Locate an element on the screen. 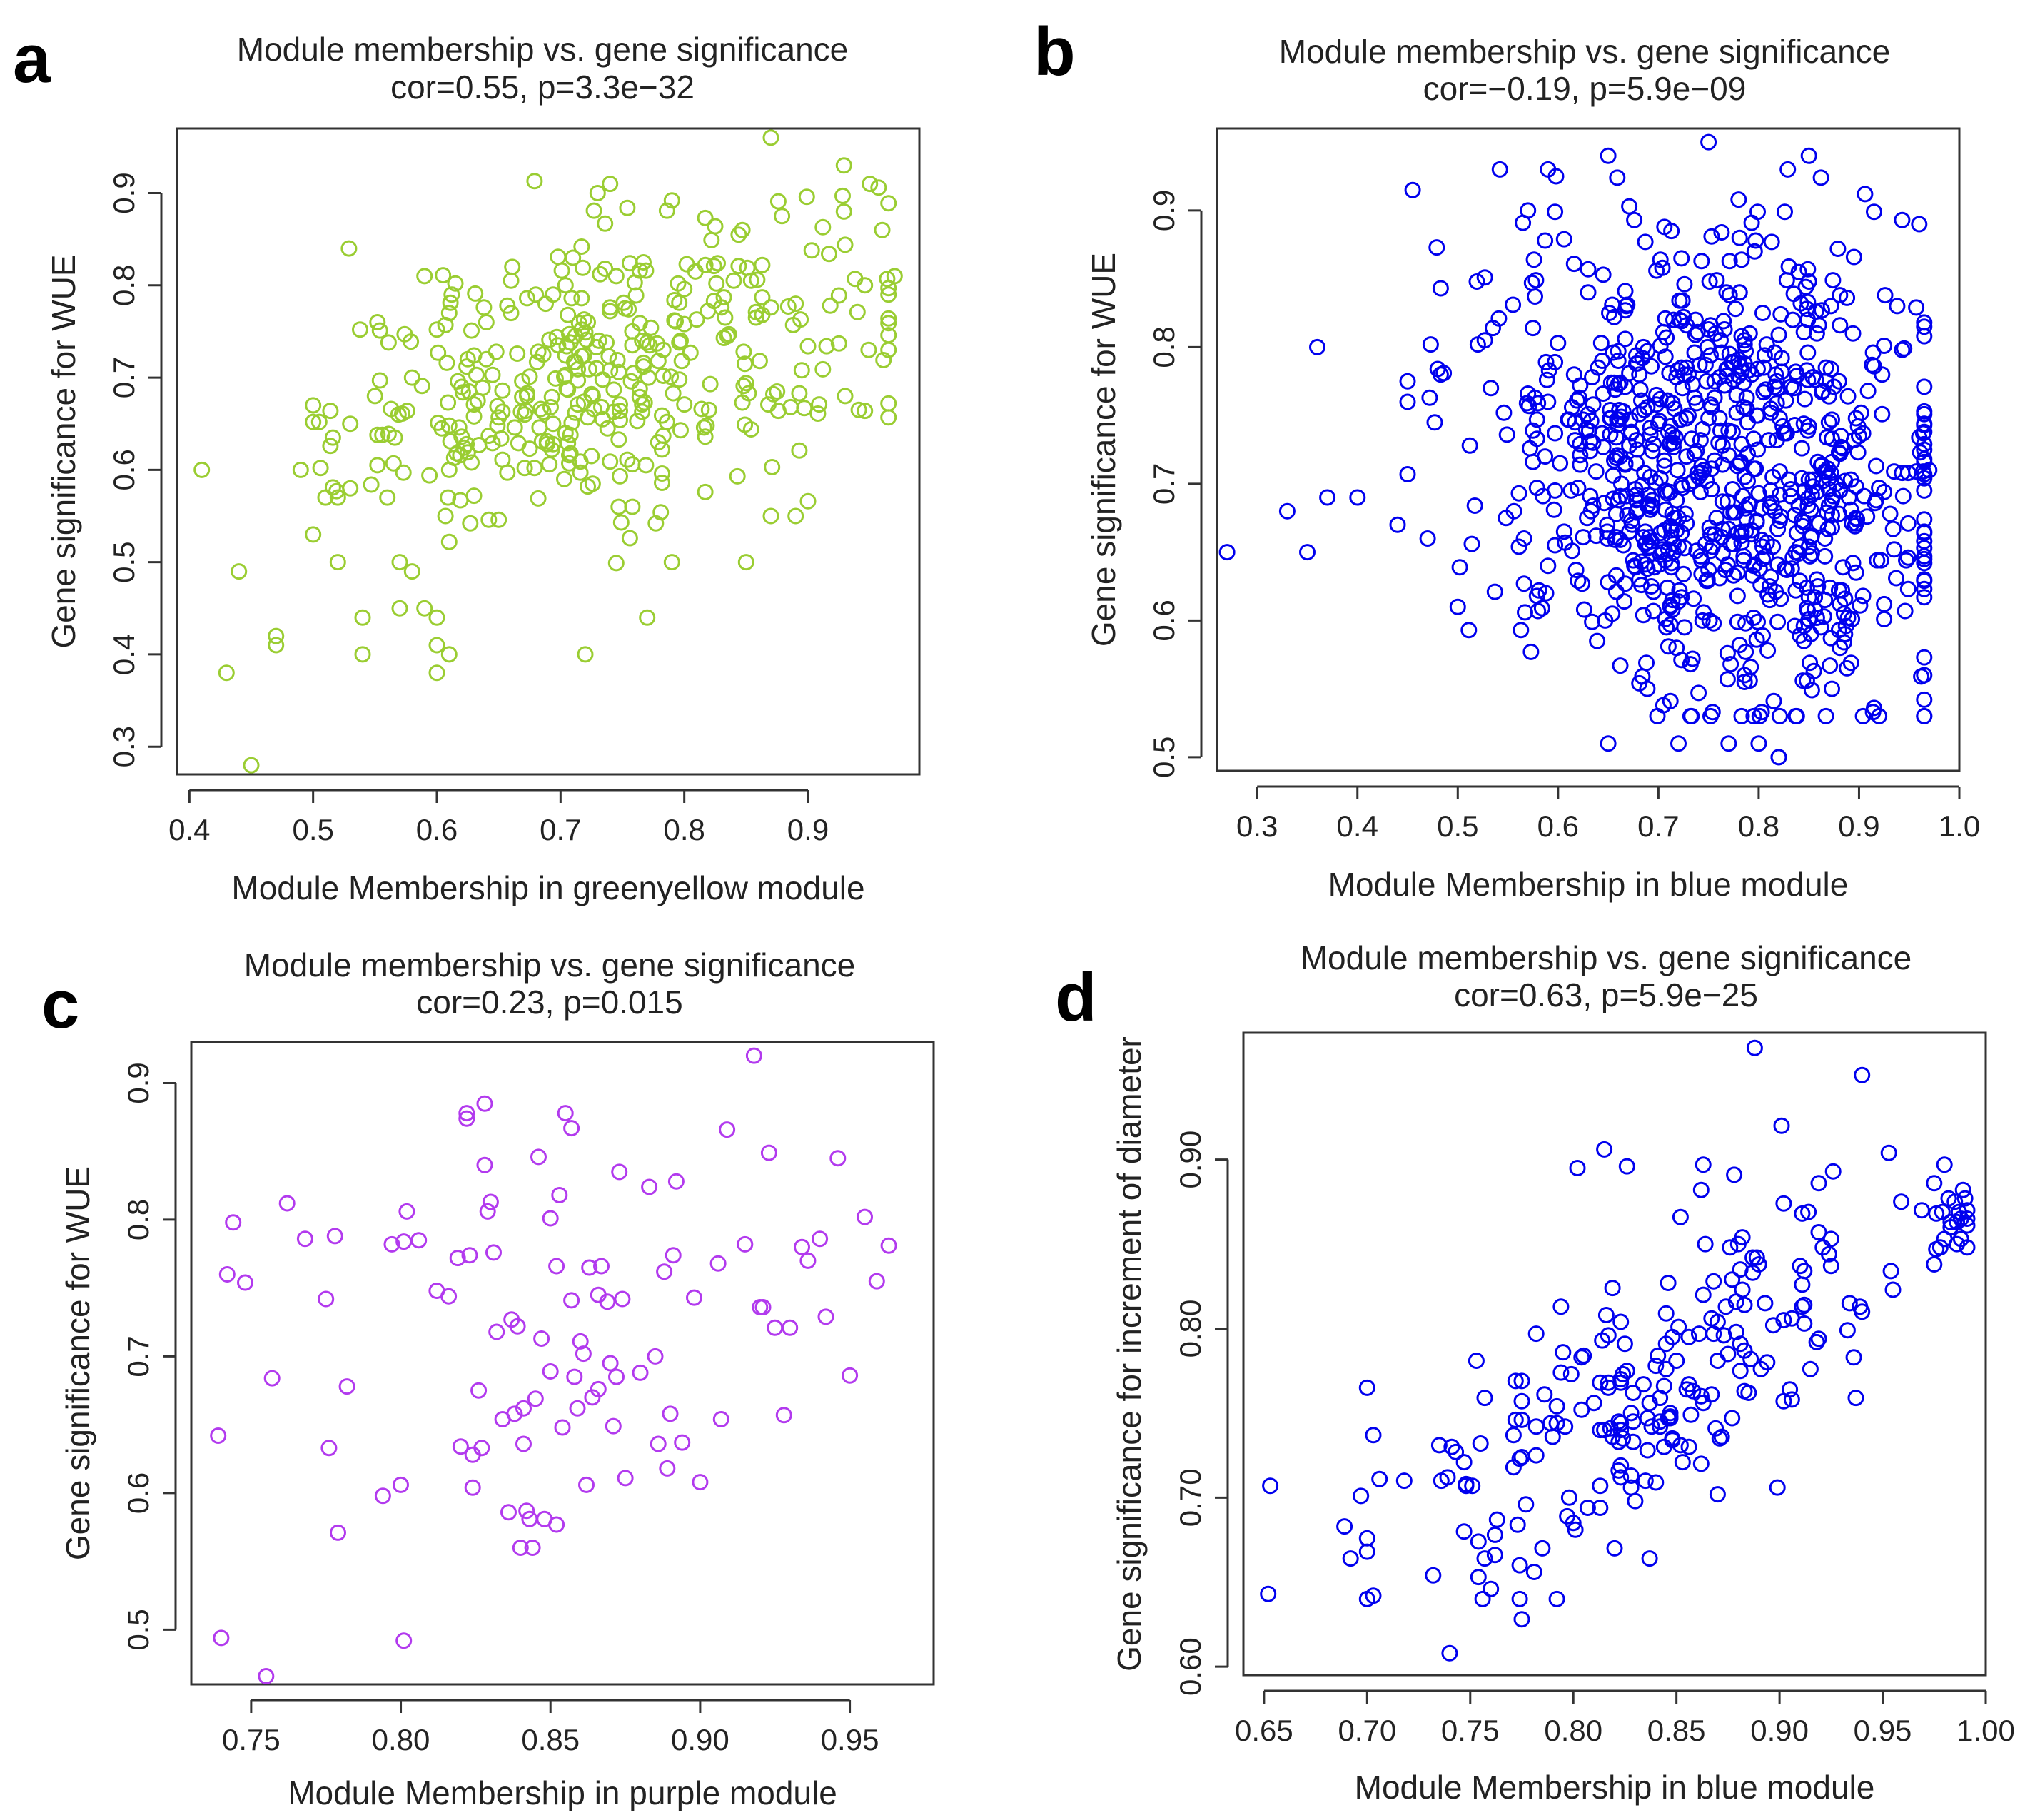  panel-a-letter: a is located at coordinates (32, 59).